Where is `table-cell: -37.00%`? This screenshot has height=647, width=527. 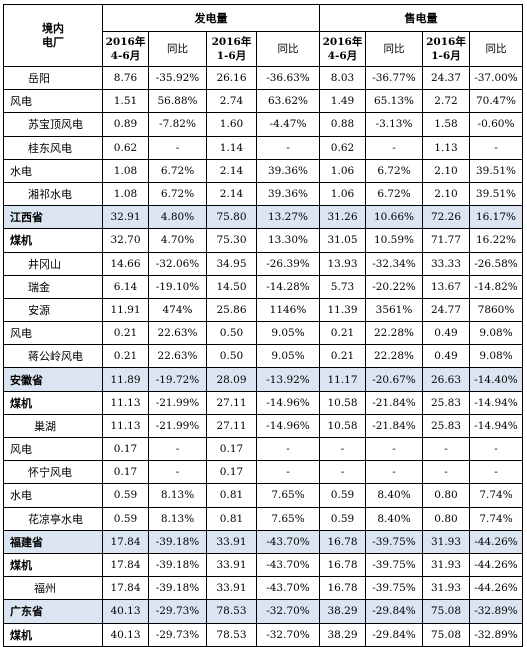
table-cell: -37.00% is located at coordinates (496, 78).